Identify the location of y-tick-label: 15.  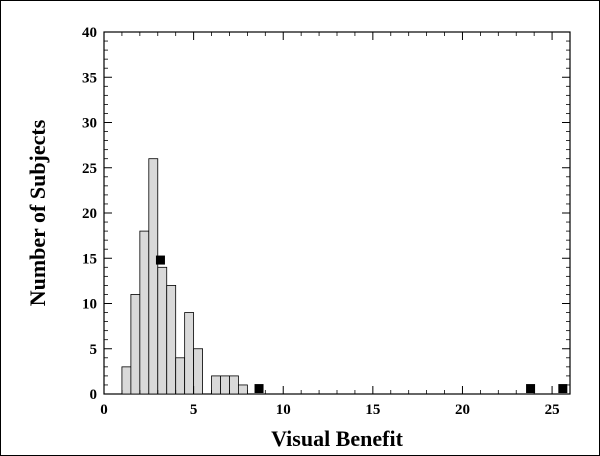
(89, 259).